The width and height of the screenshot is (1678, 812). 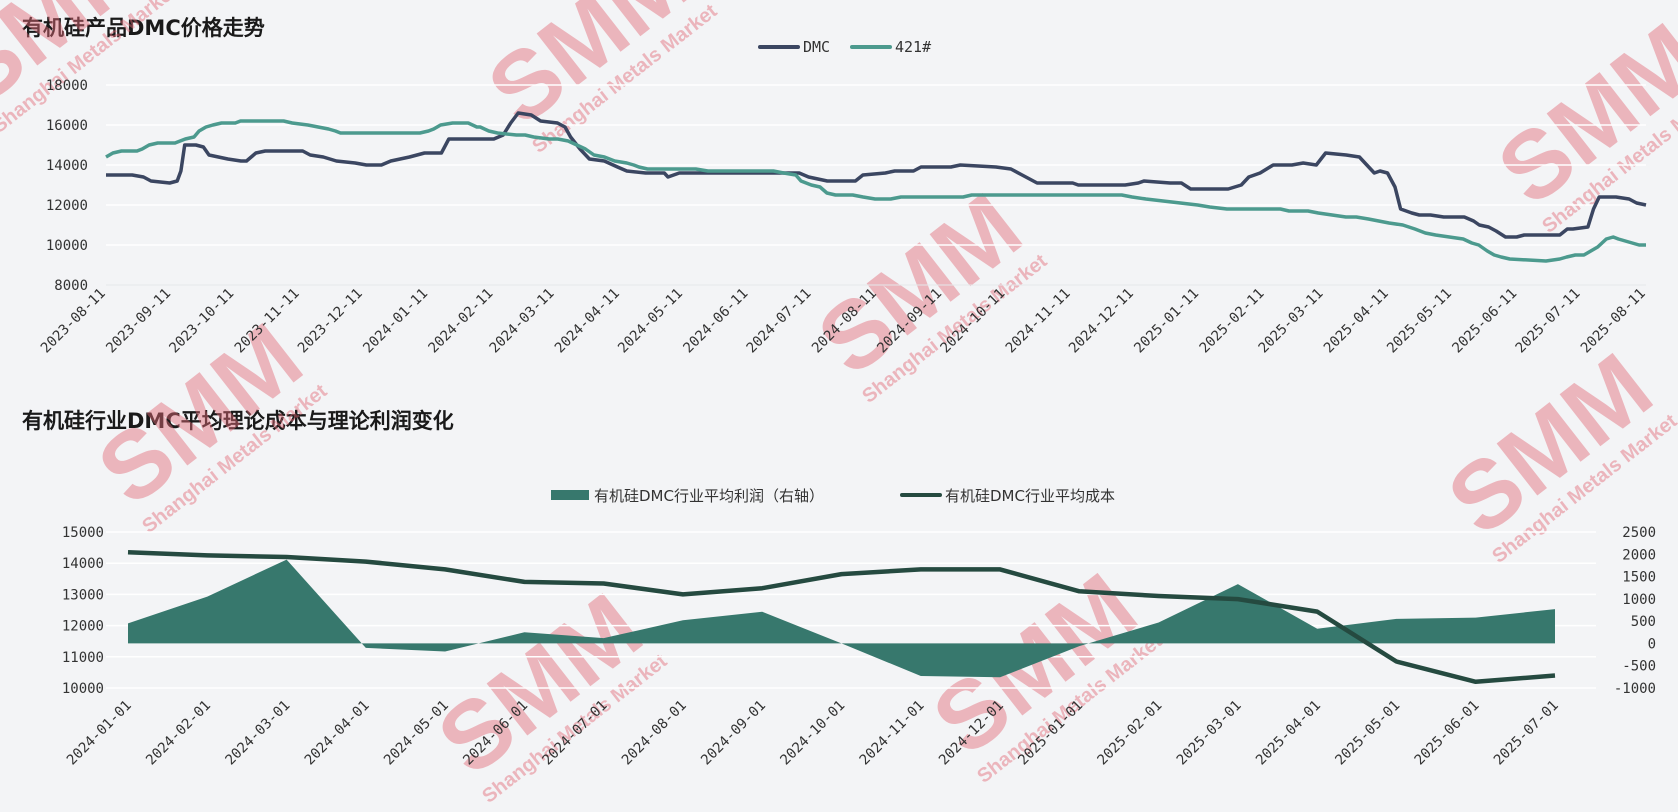 I want to click on x-tick-label: 2024-04-01, so click(x=337, y=733).